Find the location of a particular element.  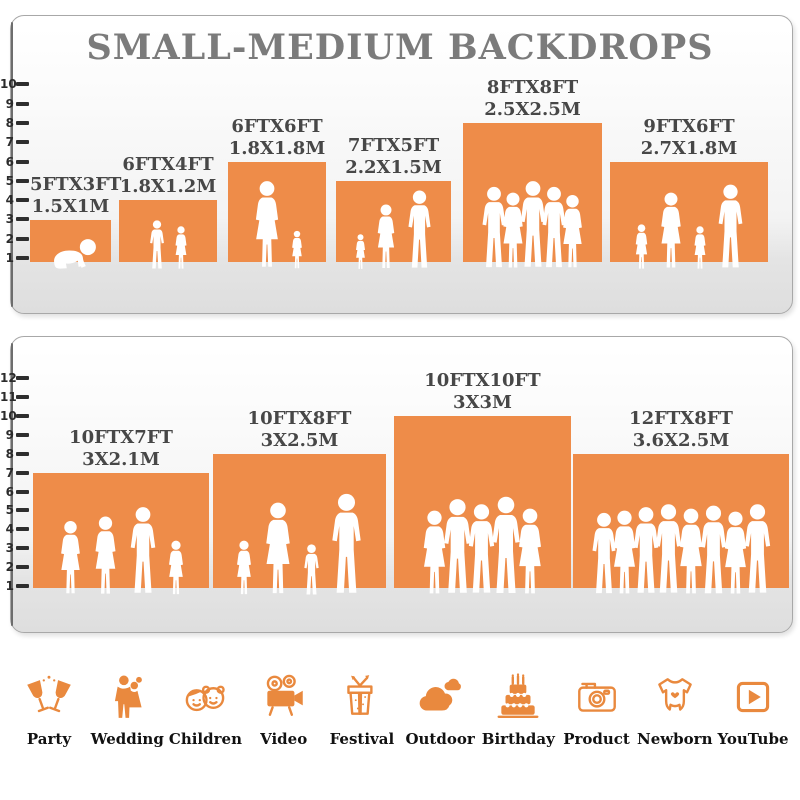

backdrop-size-ft: 6FTX6FT is located at coordinates (277, 126).